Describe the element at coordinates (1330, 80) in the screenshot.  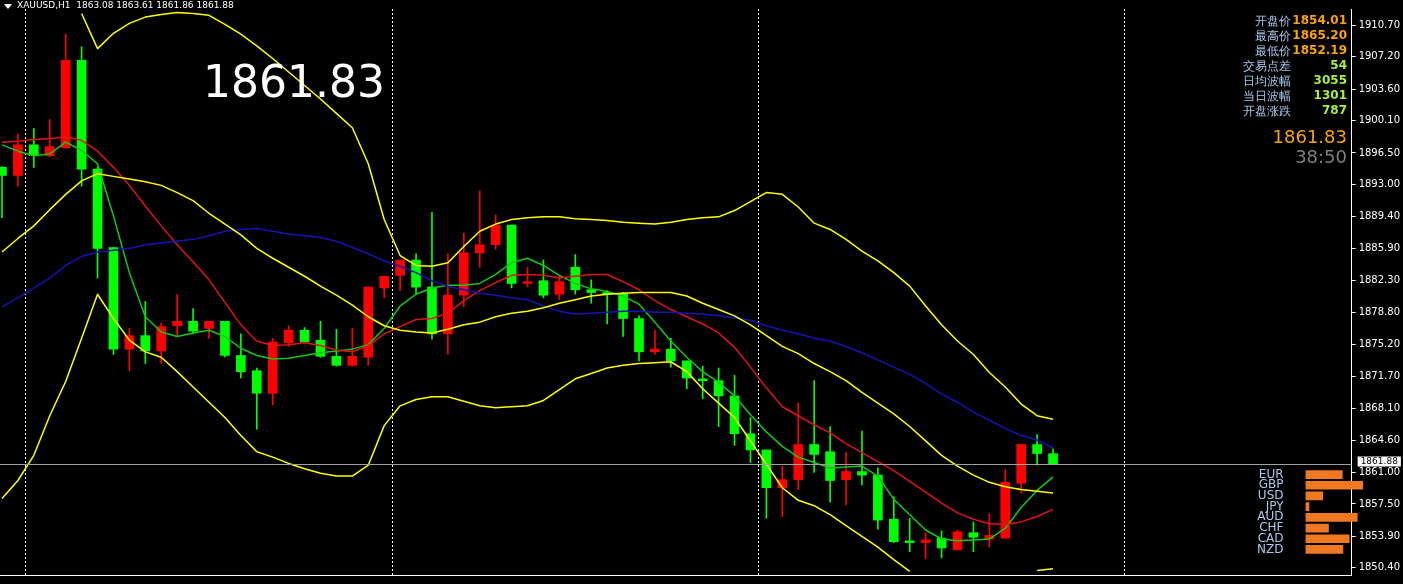
I see `text: 3055` at that location.